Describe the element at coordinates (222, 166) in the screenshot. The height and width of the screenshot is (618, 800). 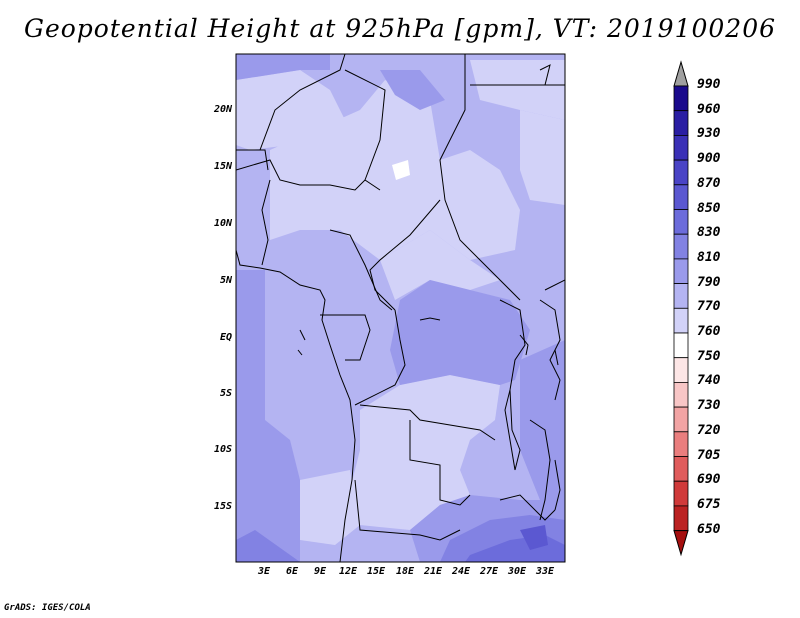
I see `lat-tick: 15N` at that location.